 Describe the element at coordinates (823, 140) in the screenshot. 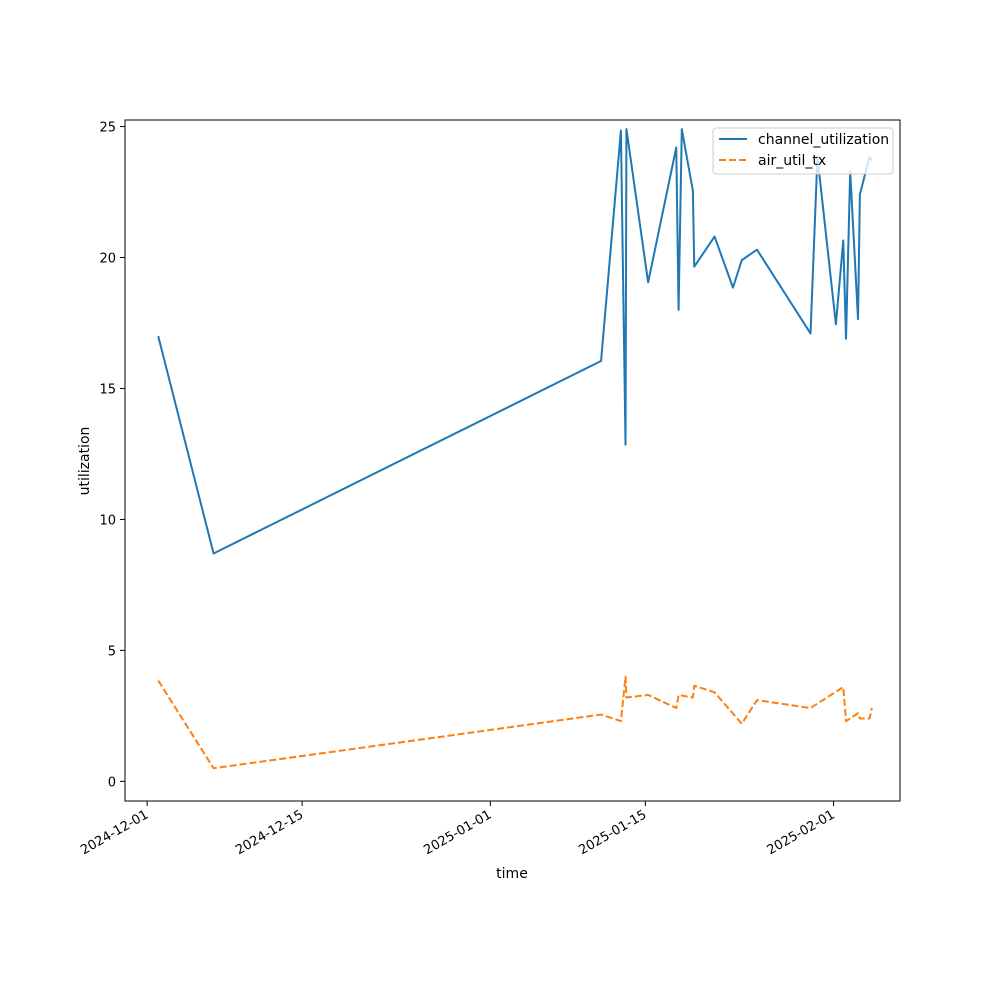

I see `legend-label-channel-utilization: channel_utilization` at that location.